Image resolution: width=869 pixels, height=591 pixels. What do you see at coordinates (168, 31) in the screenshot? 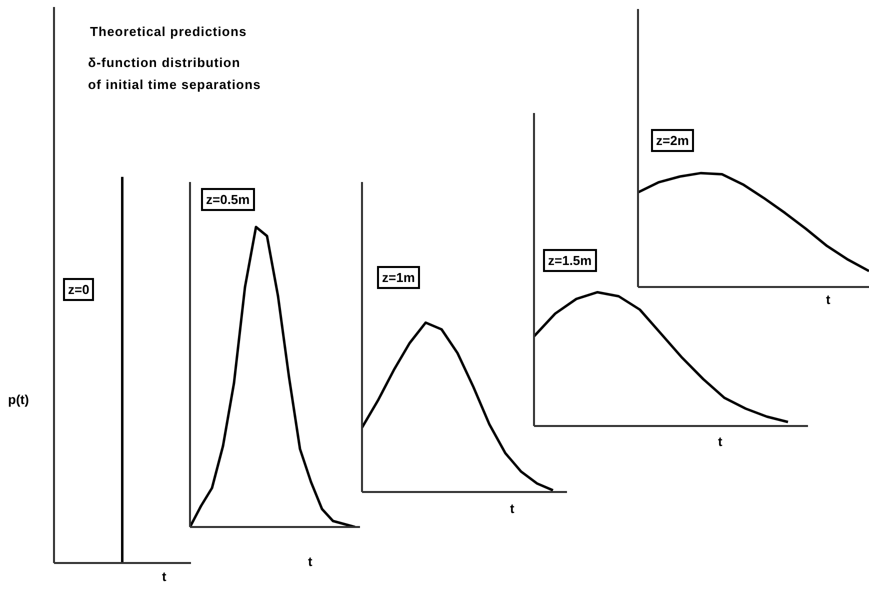
I see `text: Theoretical predictions` at bounding box center [168, 31].